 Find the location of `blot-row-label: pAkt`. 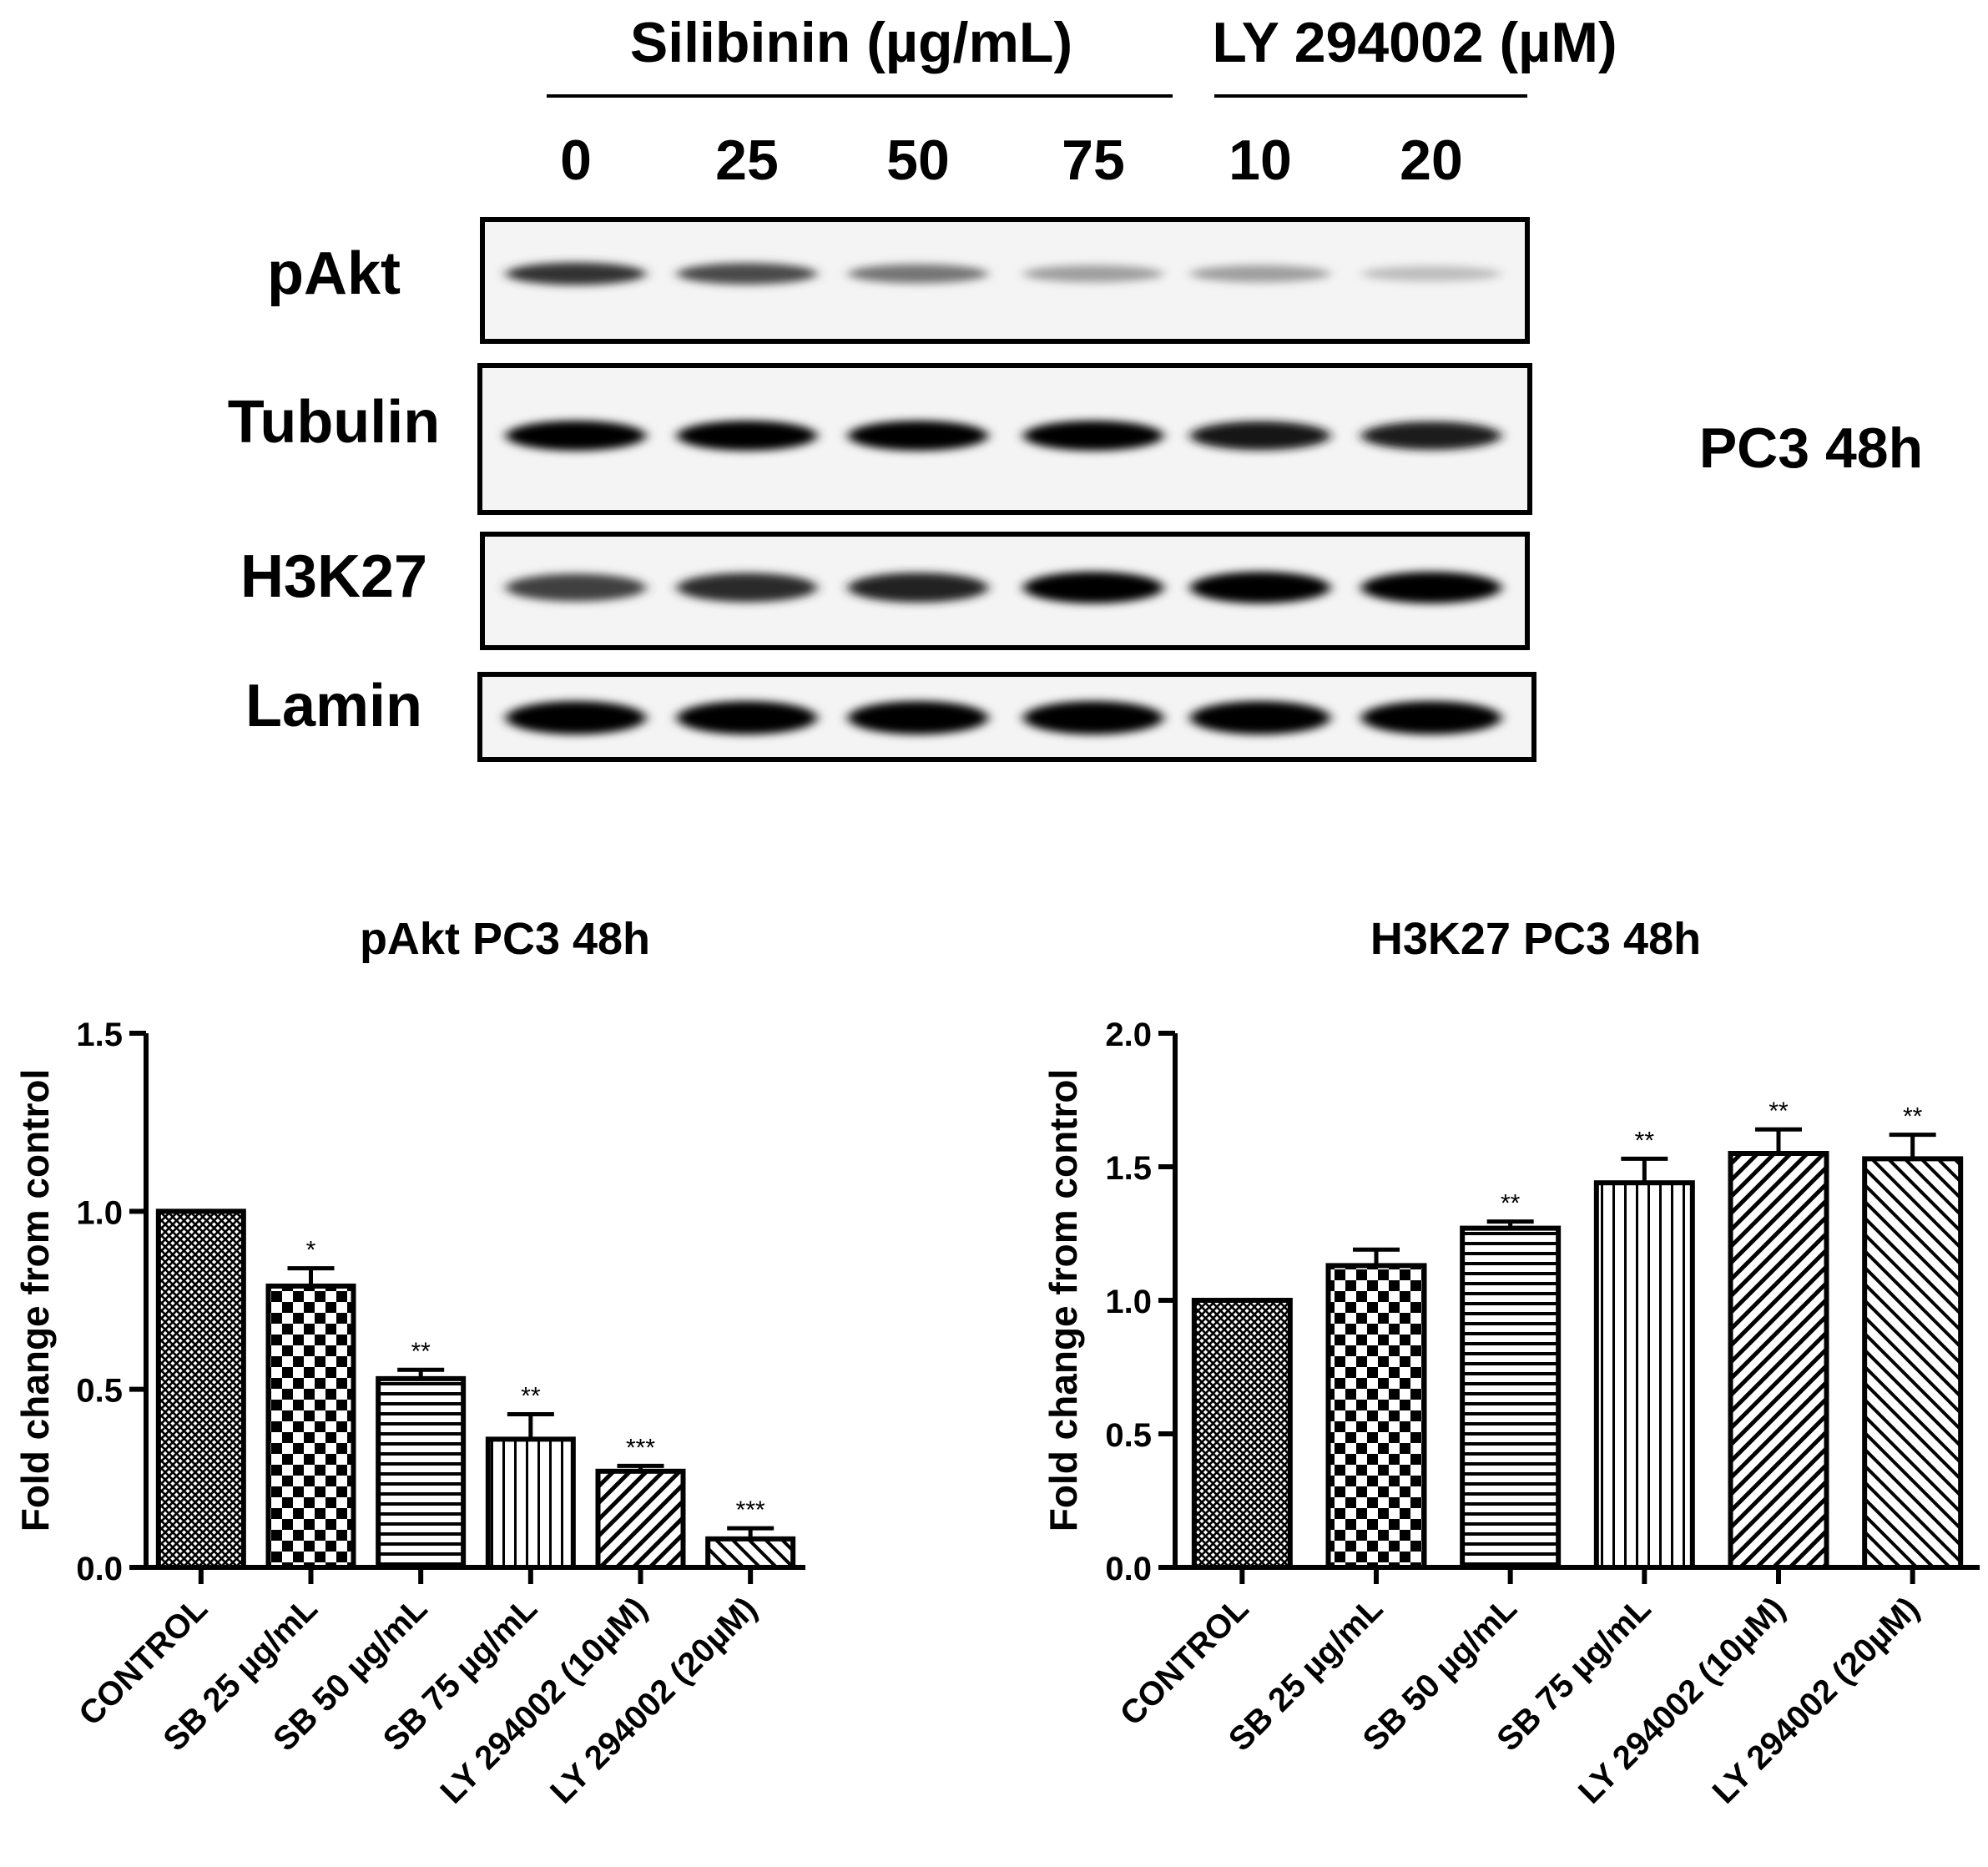

blot-row-label: pAkt is located at coordinates (334, 273).